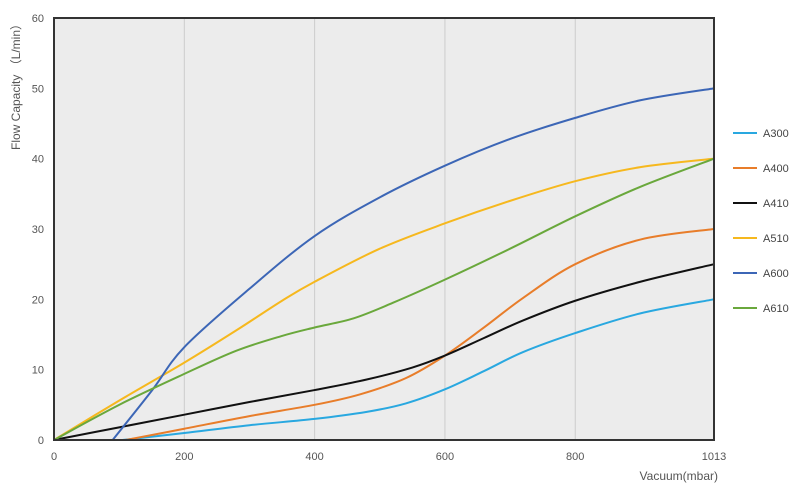 The height and width of the screenshot is (498, 799). Describe the element at coordinates (714, 457) in the screenshot. I see `x-tick-label: 1013` at that location.